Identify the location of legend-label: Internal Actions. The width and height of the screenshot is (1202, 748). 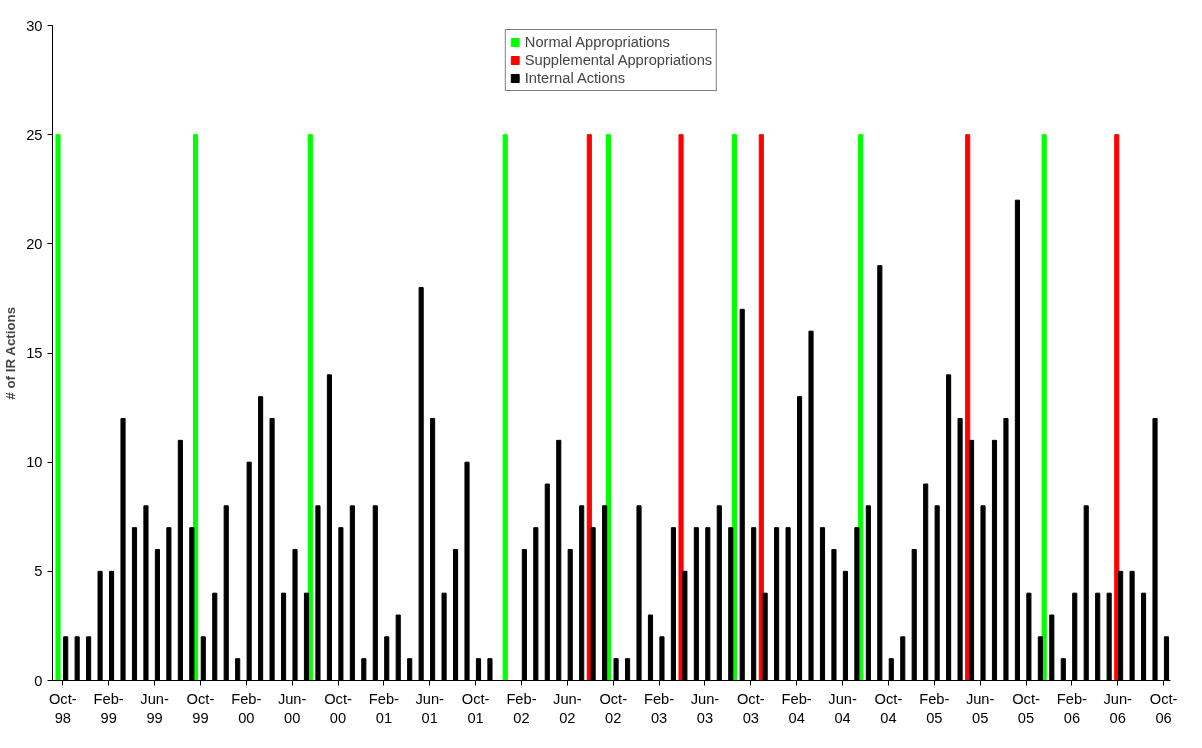
(575, 78).